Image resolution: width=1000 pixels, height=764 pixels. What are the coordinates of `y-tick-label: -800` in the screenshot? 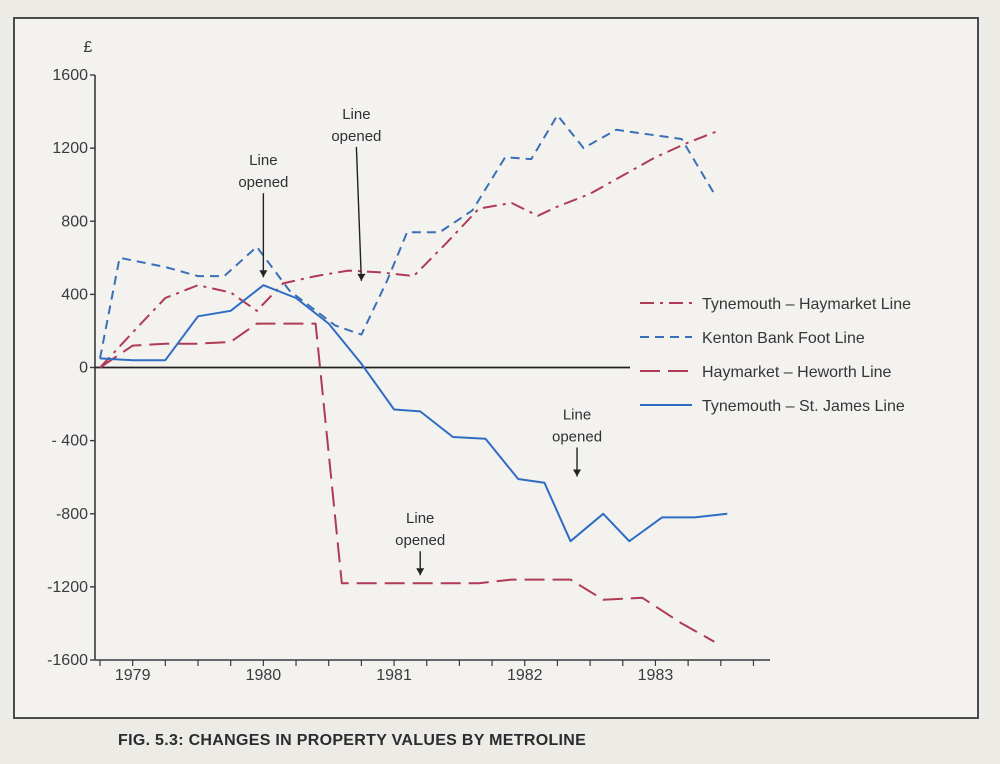 It's located at (72, 514).